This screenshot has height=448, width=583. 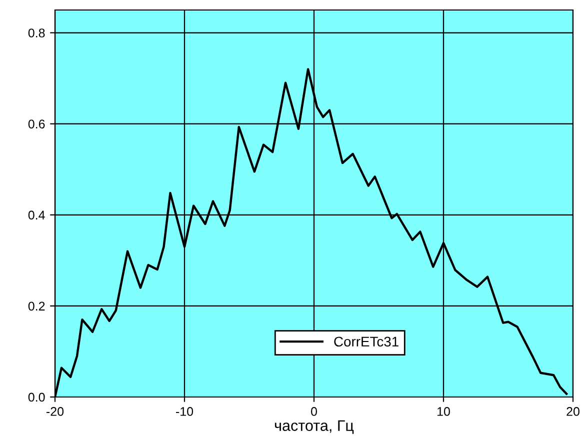 I want to click on y-tick-label: 0.0, so click(x=36, y=397).